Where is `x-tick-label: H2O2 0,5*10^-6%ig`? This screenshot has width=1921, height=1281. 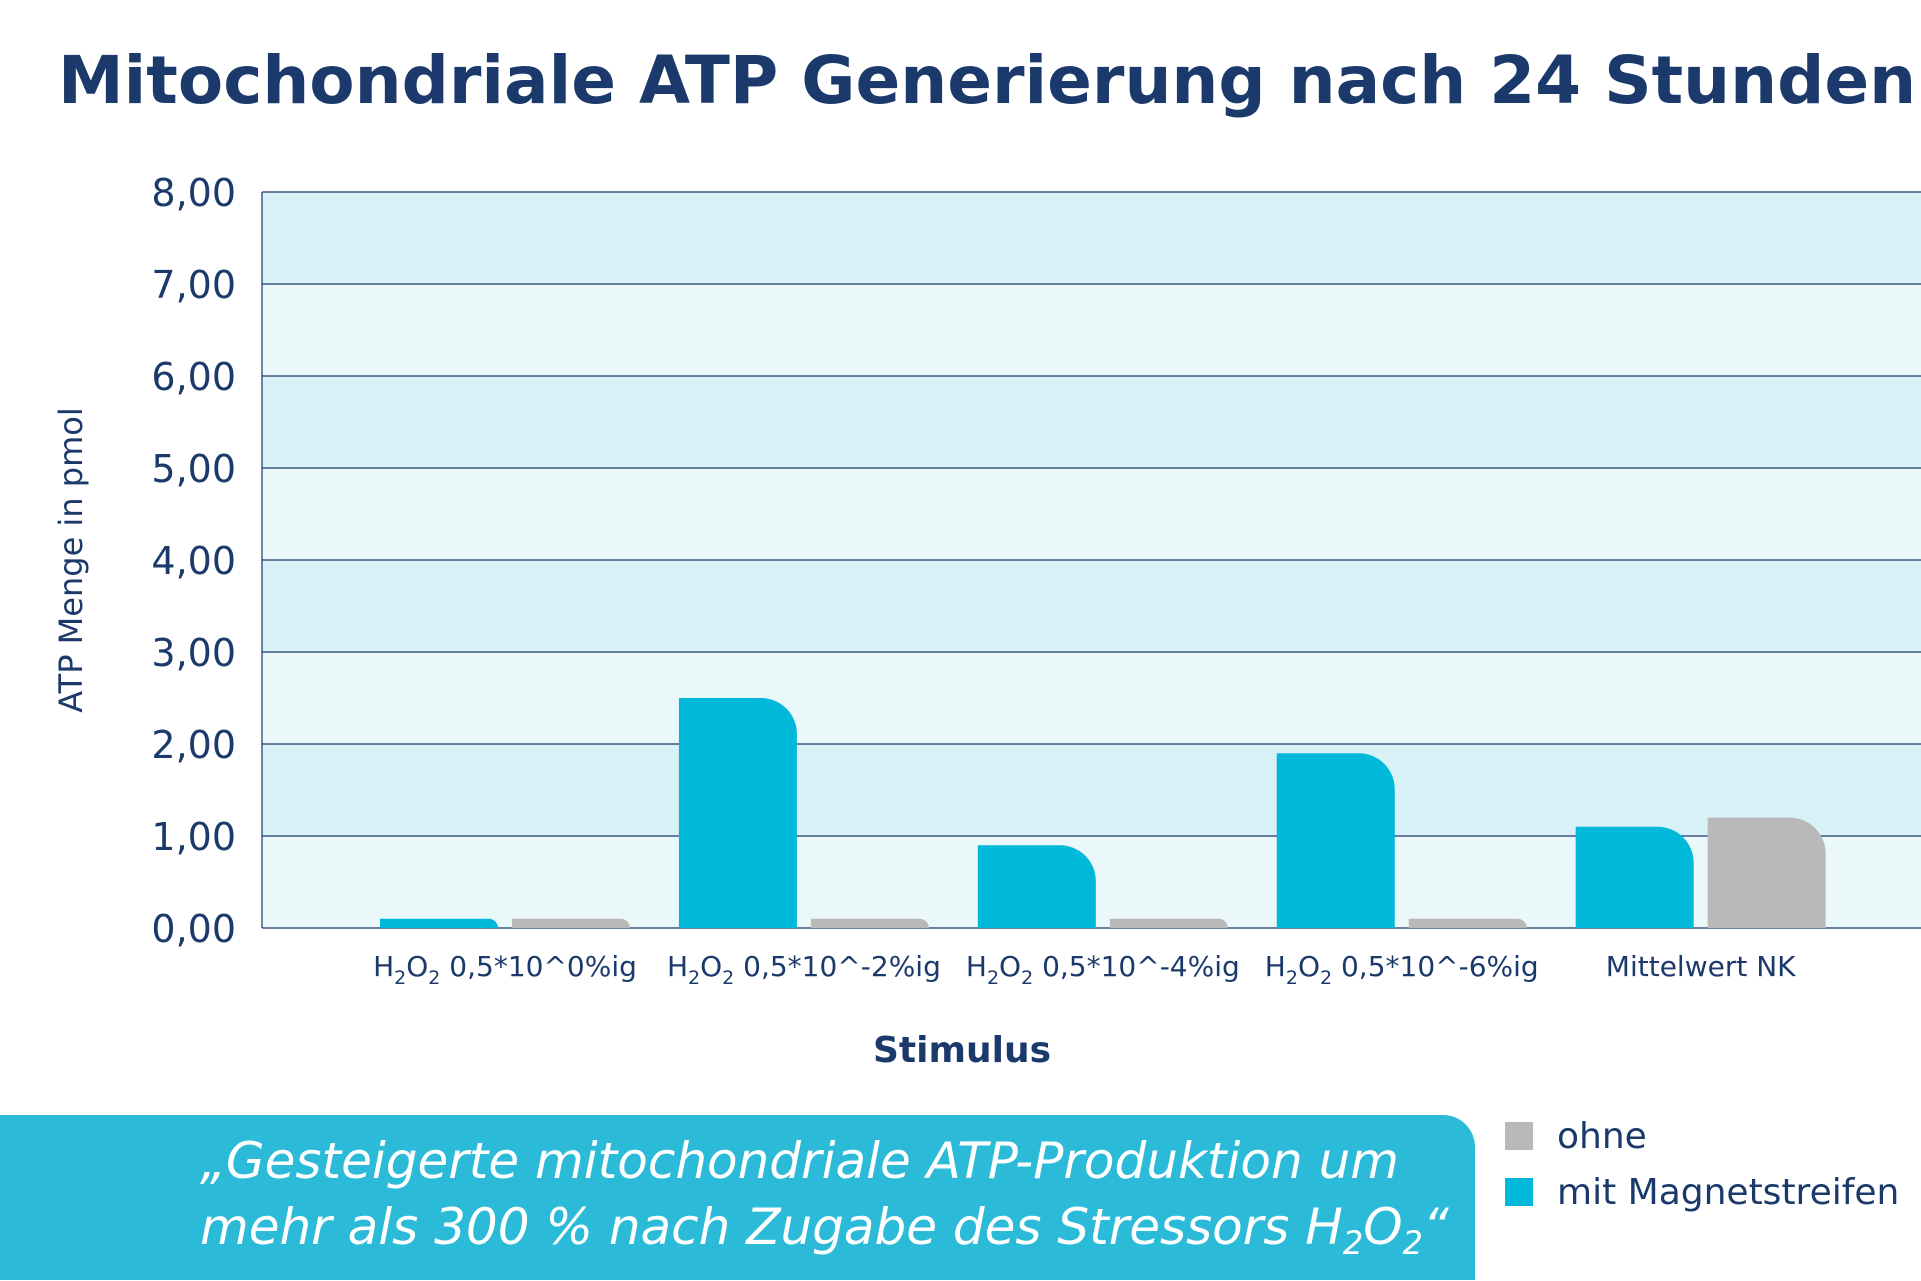
x-tick-label: H2O2 0,5*10^-6%ig is located at coordinates (1402, 969).